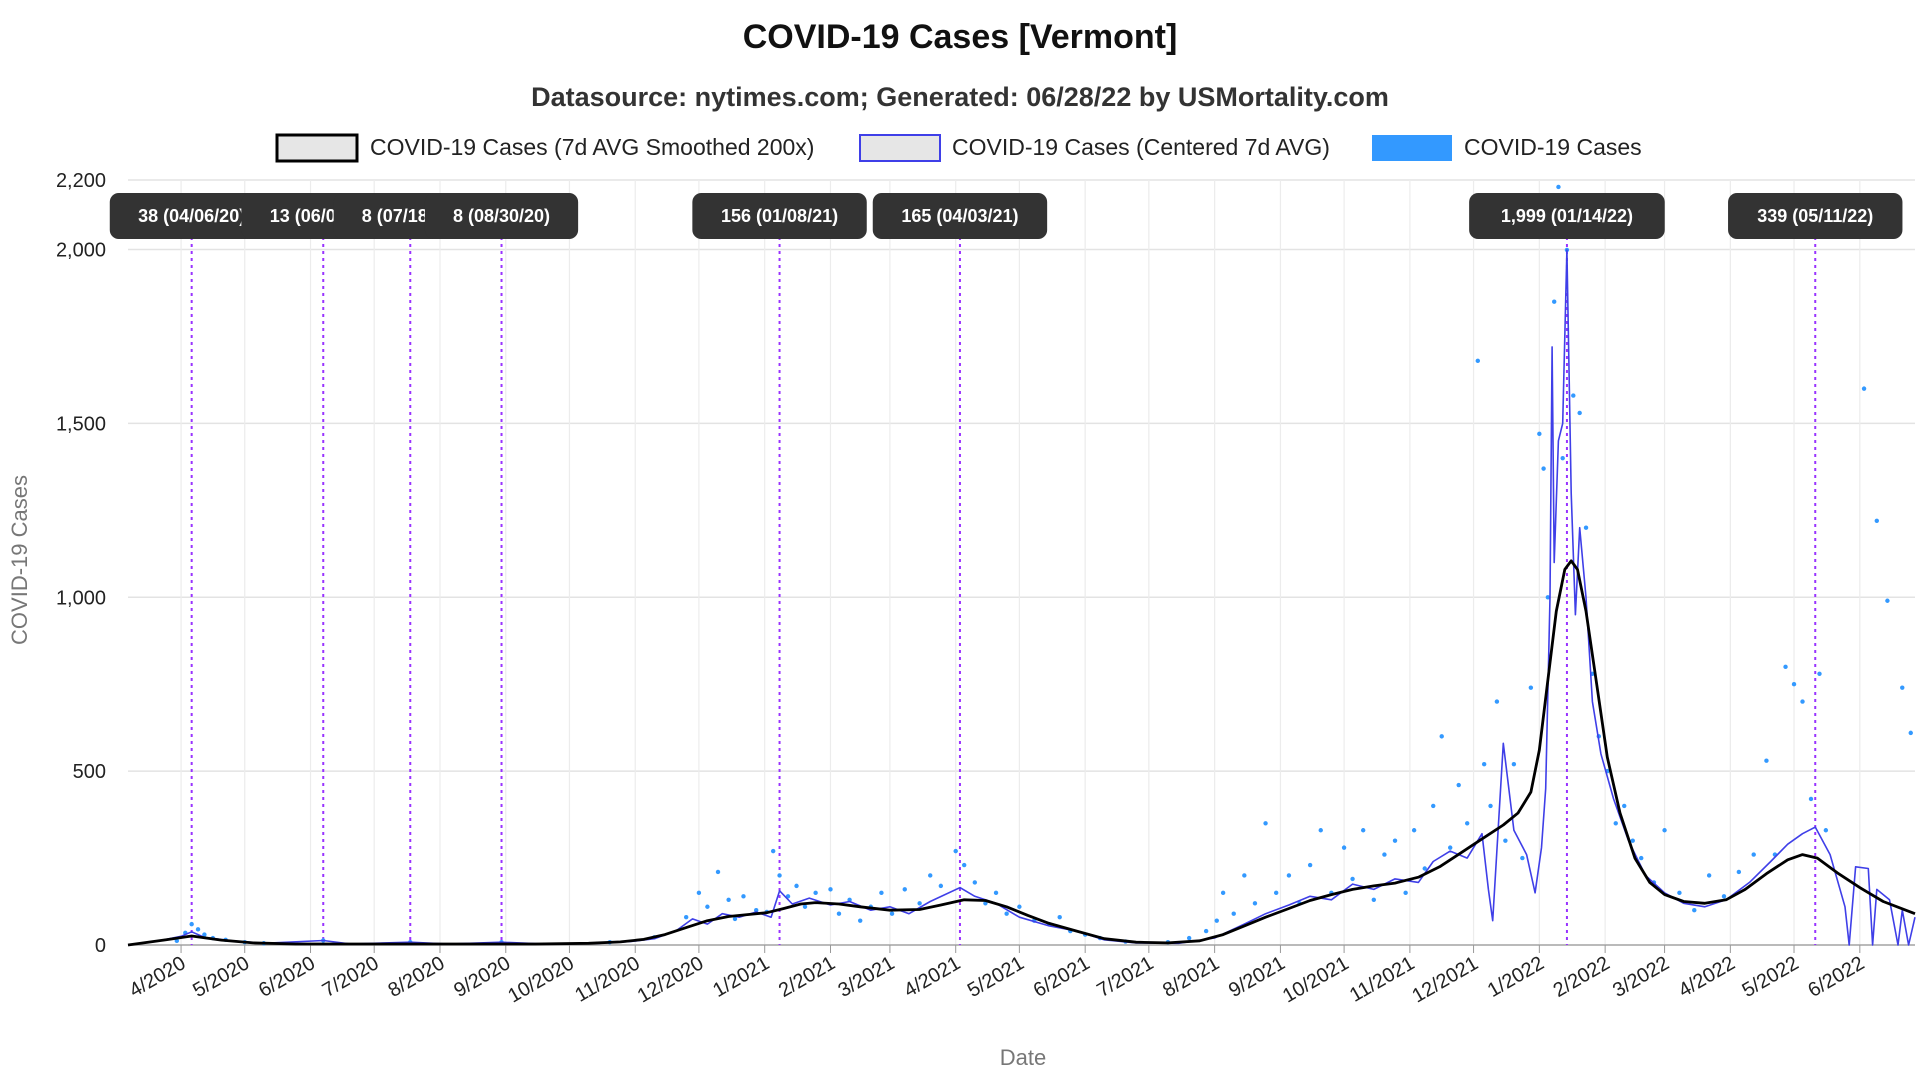  What do you see at coordinates (1382, 979) in the screenshot?
I see `x-tick-label: 11/2021` at bounding box center [1382, 979].